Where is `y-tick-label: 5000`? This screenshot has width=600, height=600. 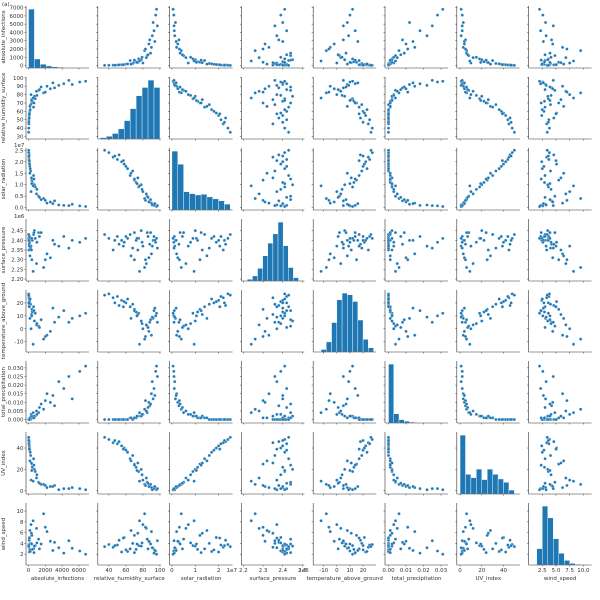 y-tick-label: 5000 is located at coordinates (17, 25).